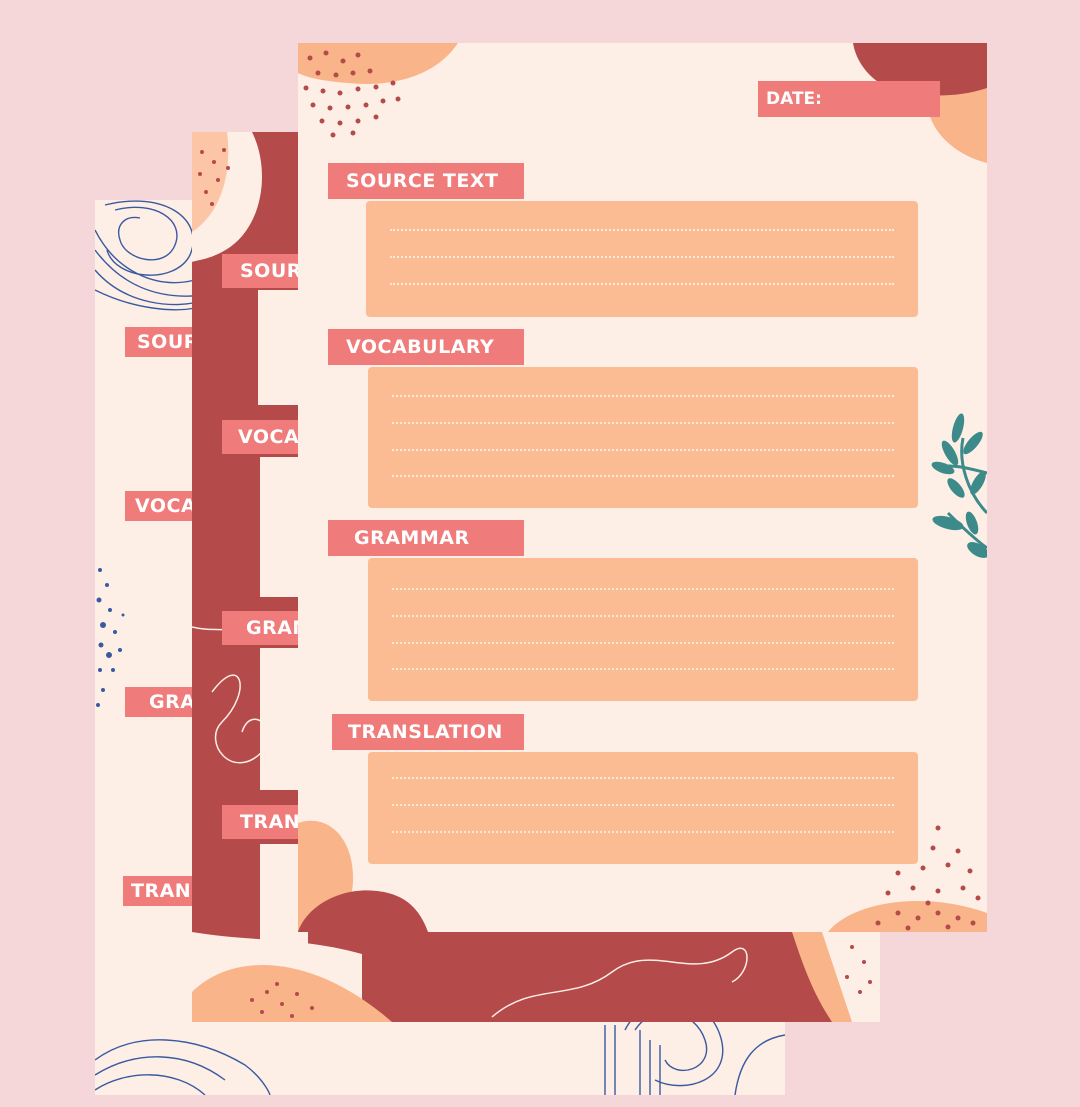  I want to click on section-label-source-text: SOURCE TEXT, so click(426, 181).